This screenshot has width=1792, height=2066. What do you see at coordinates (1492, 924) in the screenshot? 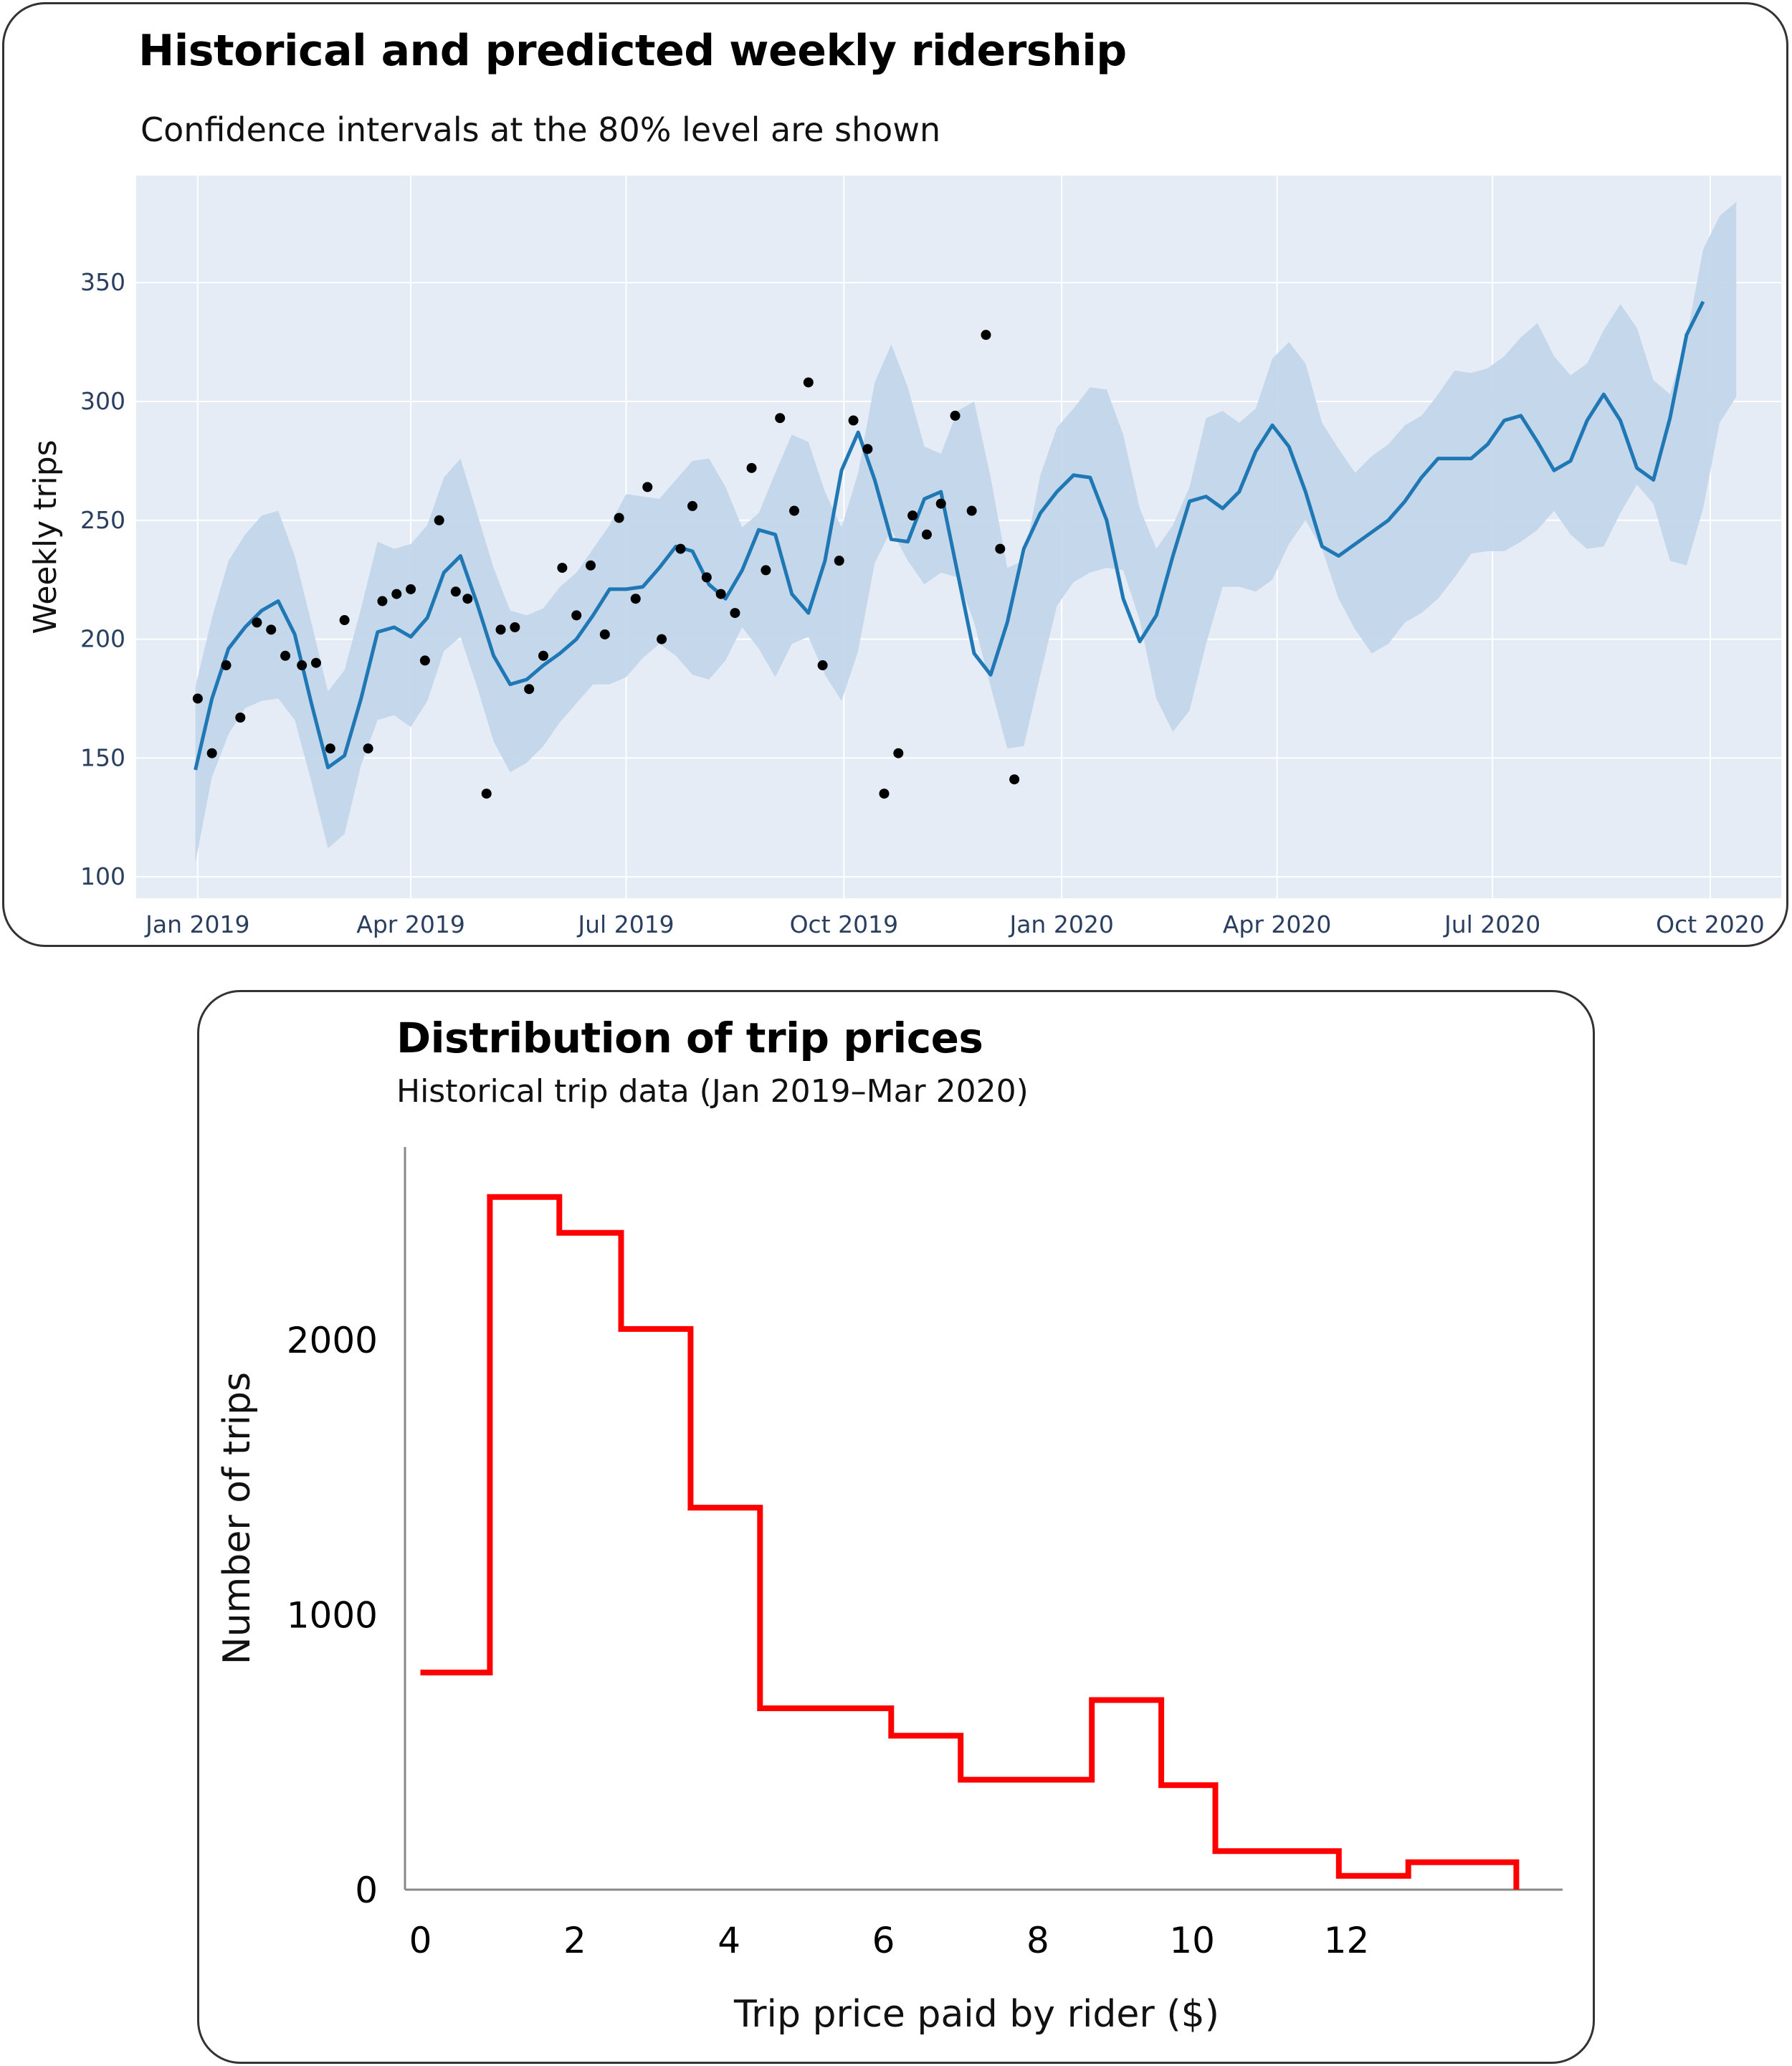
I see `x-tick-label: Jul 2020` at bounding box center [1492, 924].